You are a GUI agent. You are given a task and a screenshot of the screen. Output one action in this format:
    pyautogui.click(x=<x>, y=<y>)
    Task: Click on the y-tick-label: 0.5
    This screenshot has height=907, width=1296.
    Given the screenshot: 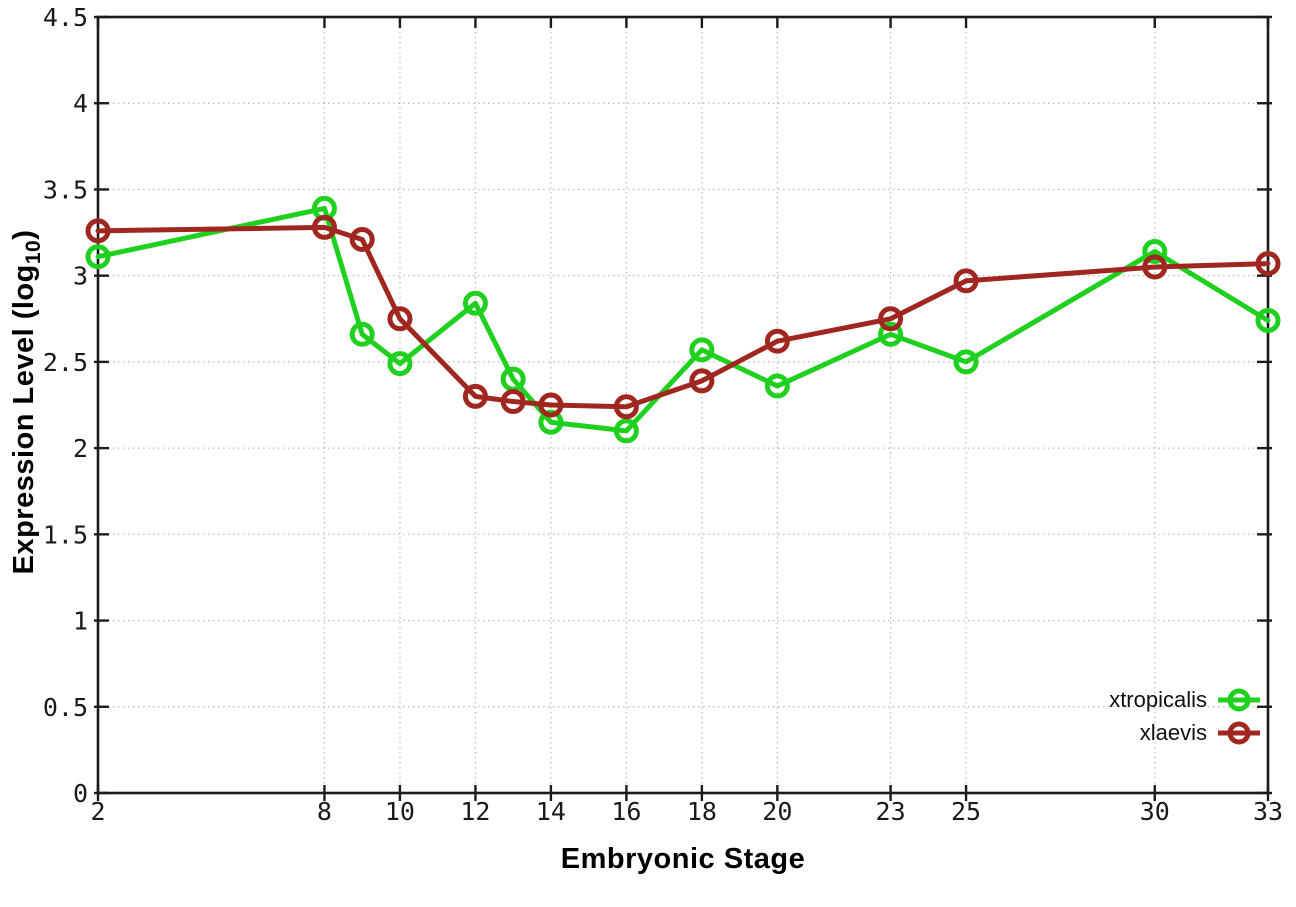 What is the action you would take?
    pyautogui.click(x=65, y=707)
    